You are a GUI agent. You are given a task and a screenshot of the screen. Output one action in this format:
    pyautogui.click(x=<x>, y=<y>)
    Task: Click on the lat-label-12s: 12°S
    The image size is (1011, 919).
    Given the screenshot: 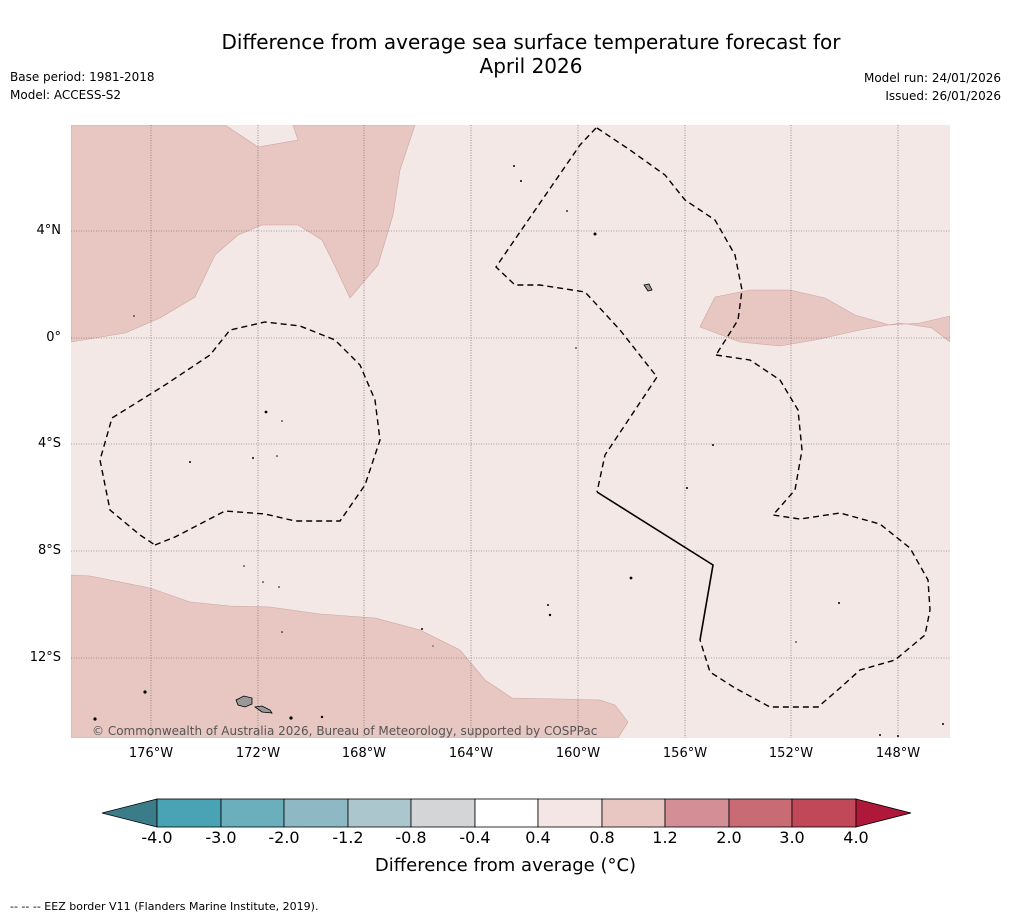 What is the action you would take?
    pyautogui.click(x=45, y=657)
    